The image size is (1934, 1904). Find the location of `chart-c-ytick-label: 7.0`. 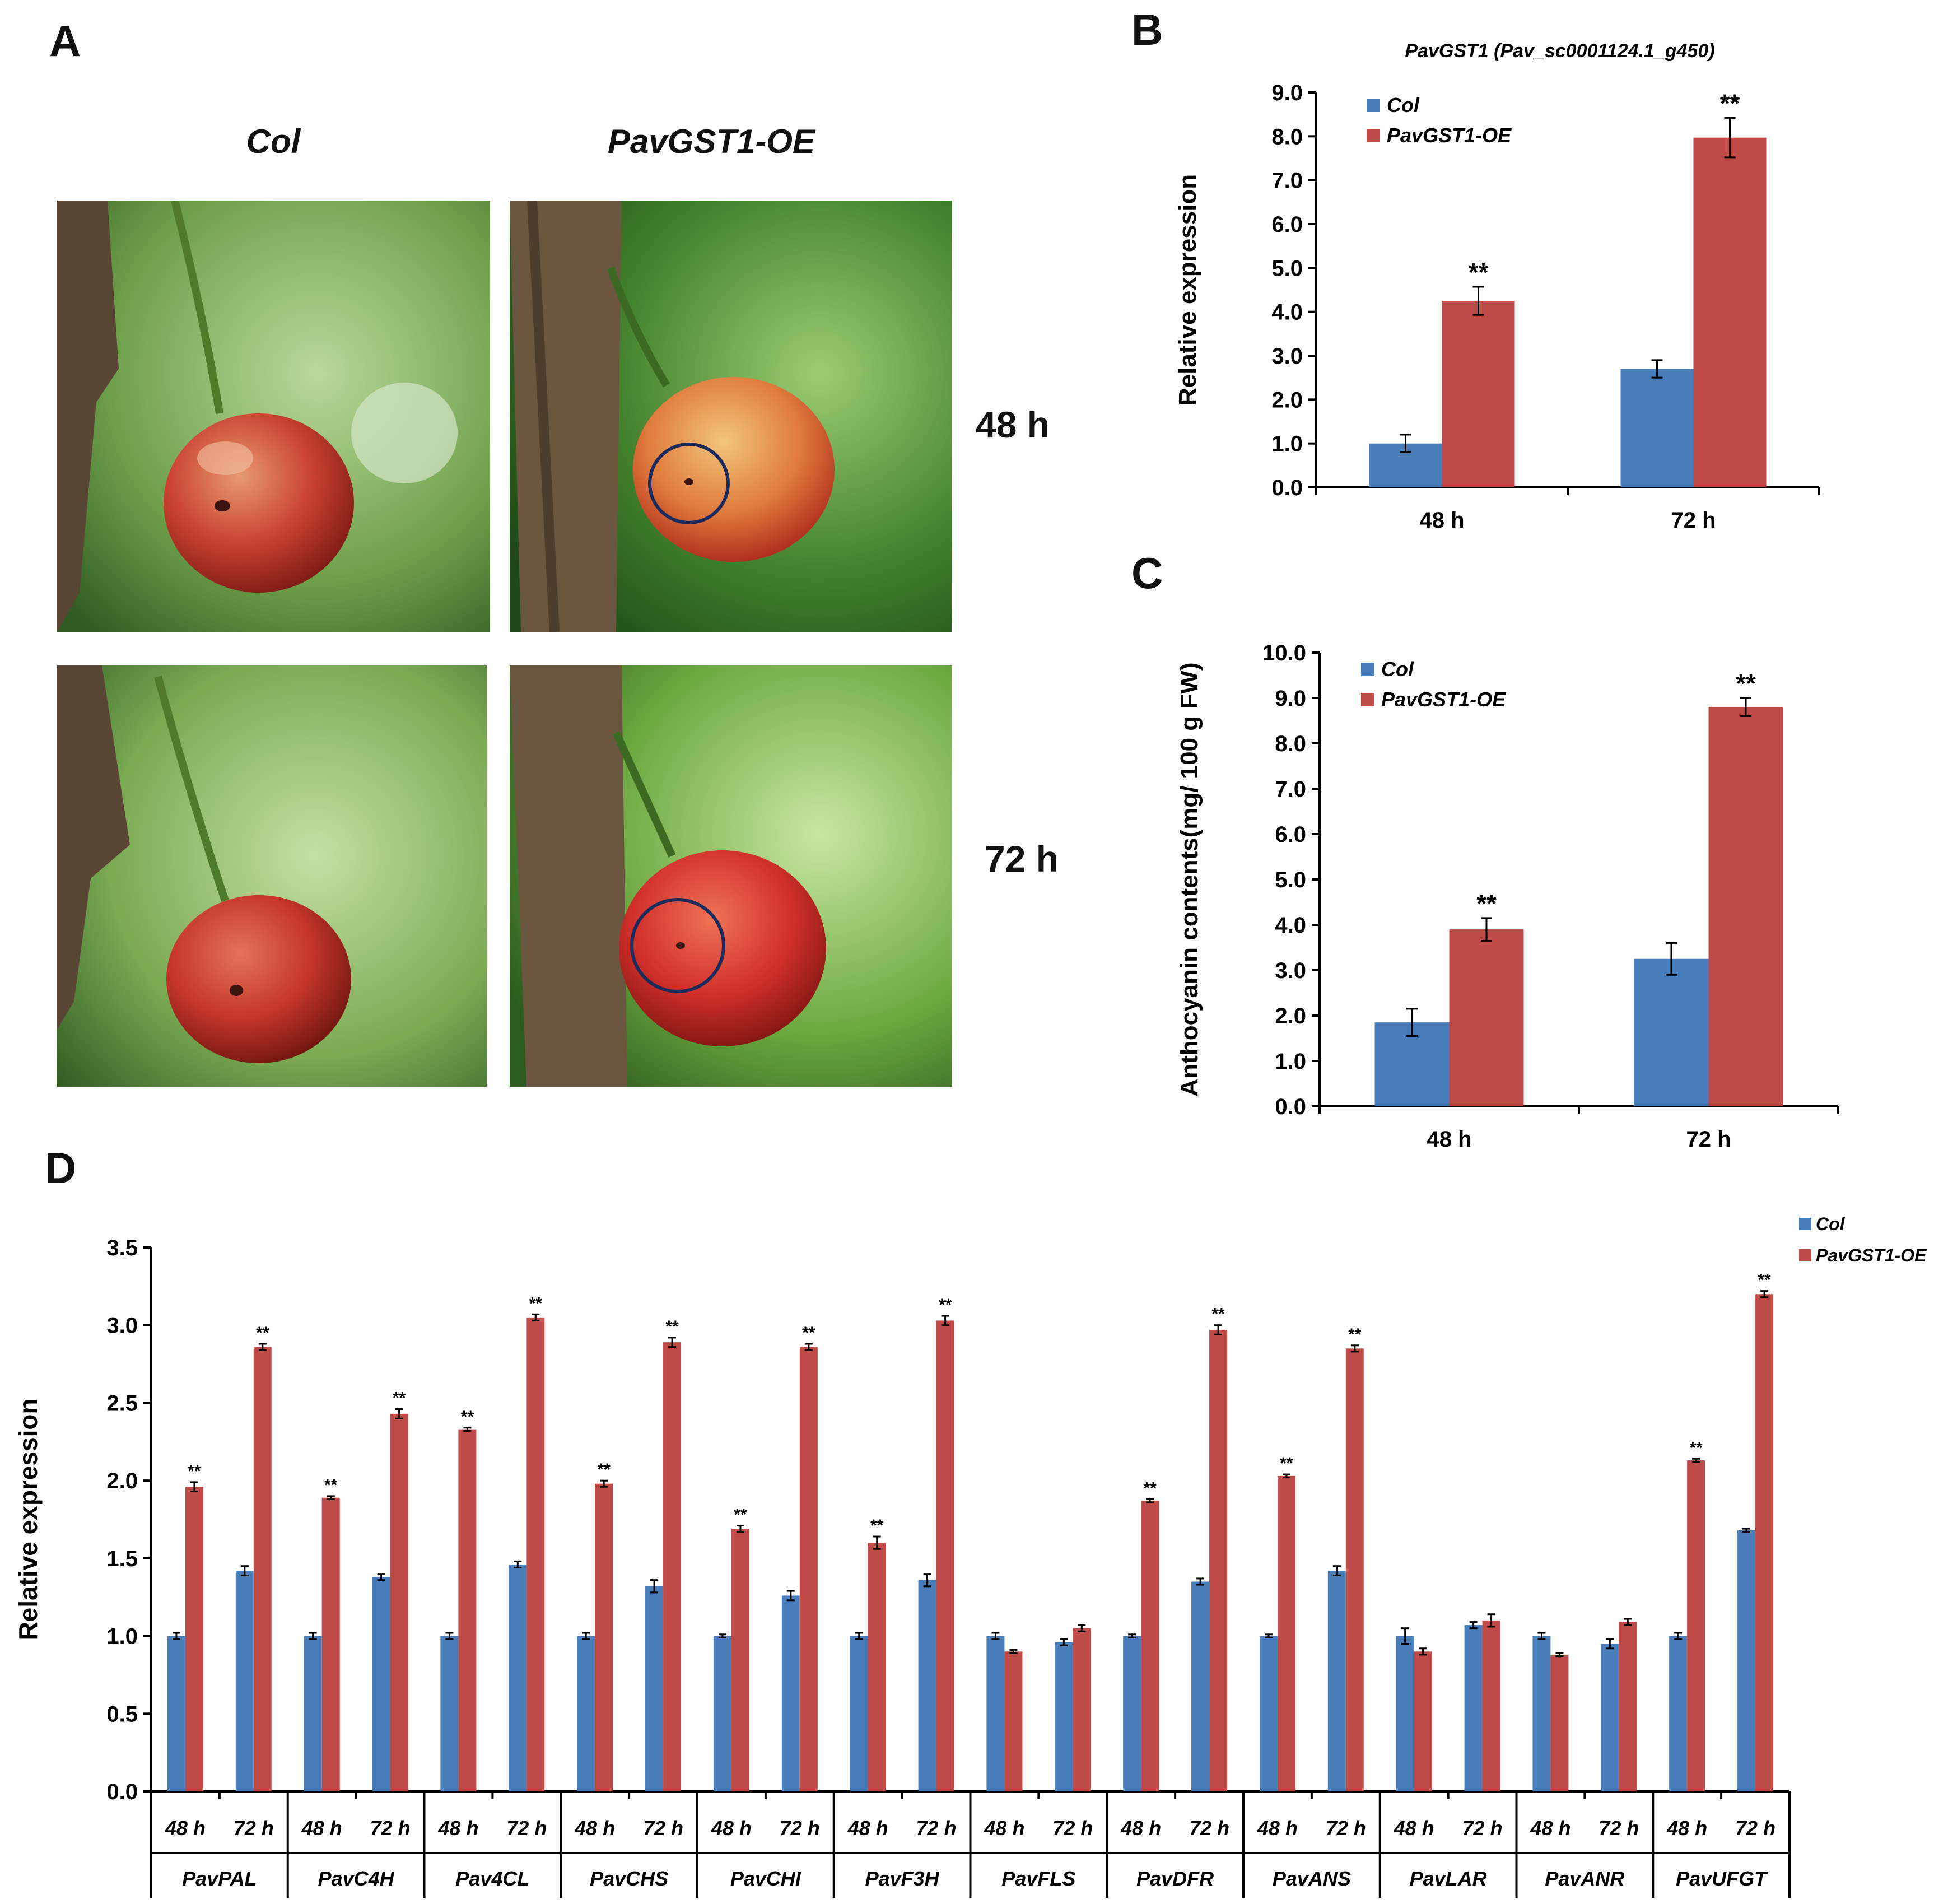

chart-c-ytick-label: 7.0 is located at coordinates (1290, 789).